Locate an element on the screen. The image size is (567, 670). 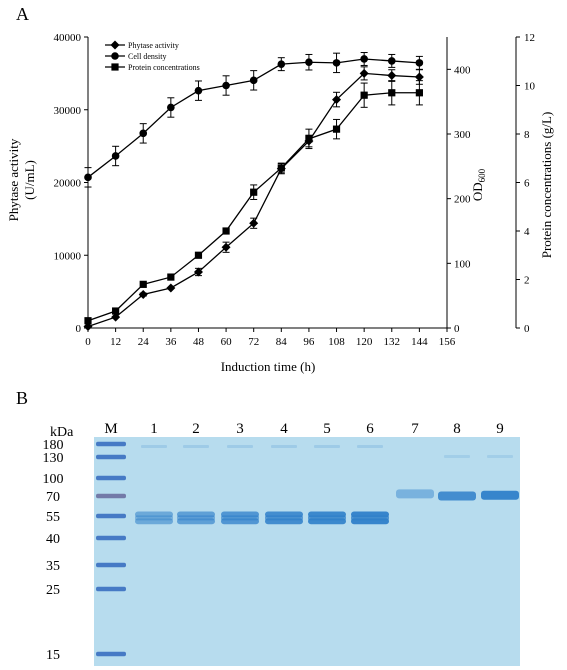
lane-label: 4 is located at coordinates (284, 429).